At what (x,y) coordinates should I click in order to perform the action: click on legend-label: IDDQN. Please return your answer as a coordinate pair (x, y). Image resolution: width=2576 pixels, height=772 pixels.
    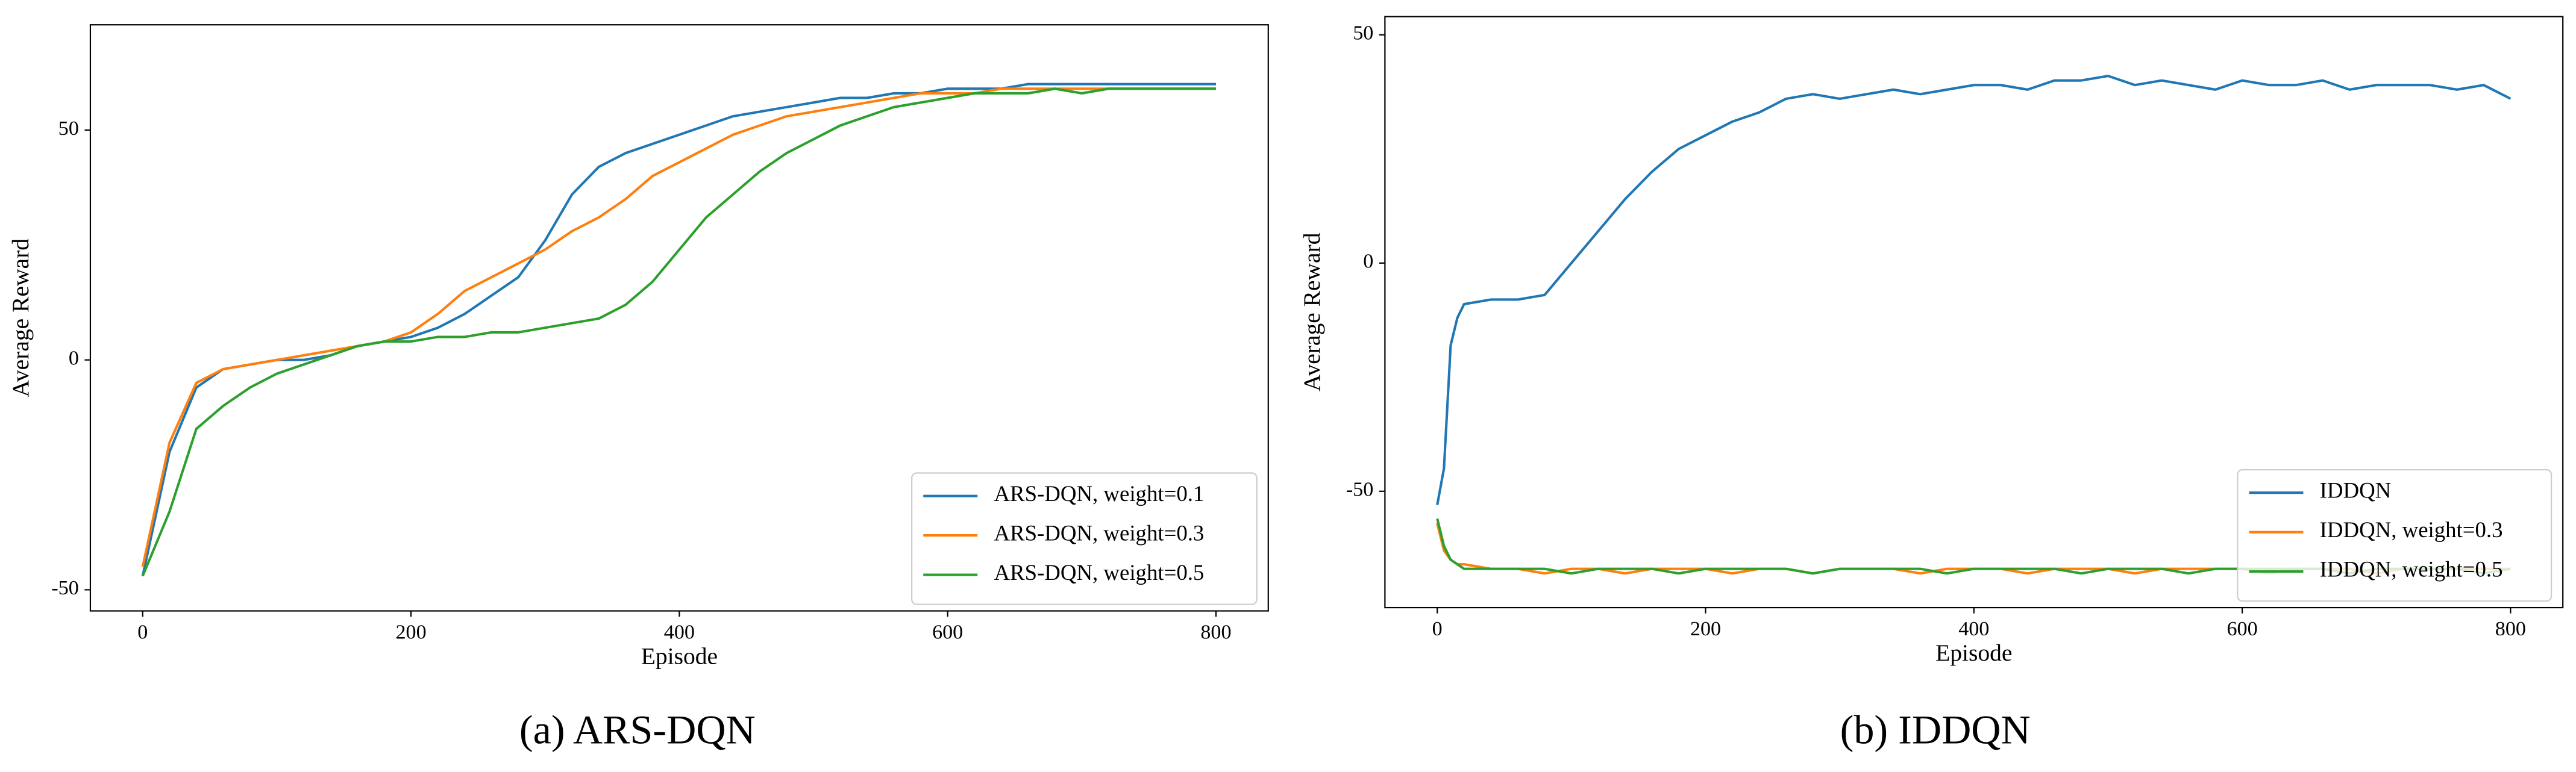
    Looking at the image, I should click on (2356, 490).